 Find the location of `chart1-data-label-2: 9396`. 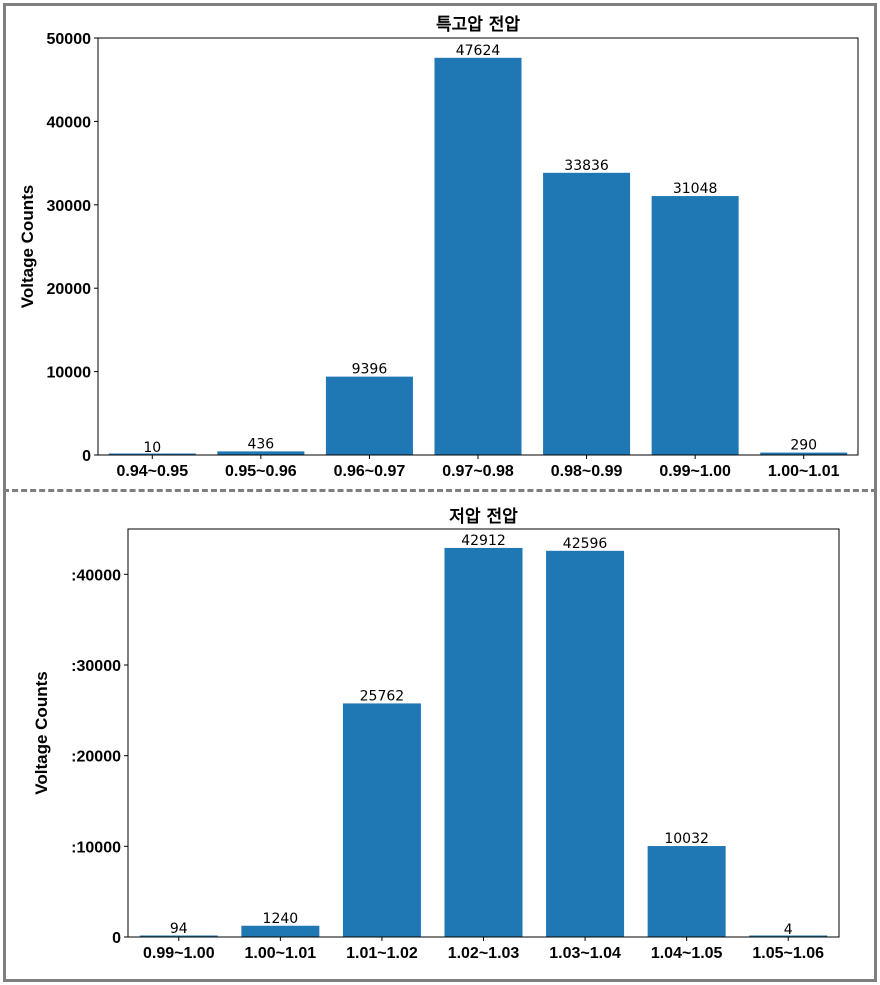

chart1-data-label-2: 9396 is located at coordinates (370, 370).